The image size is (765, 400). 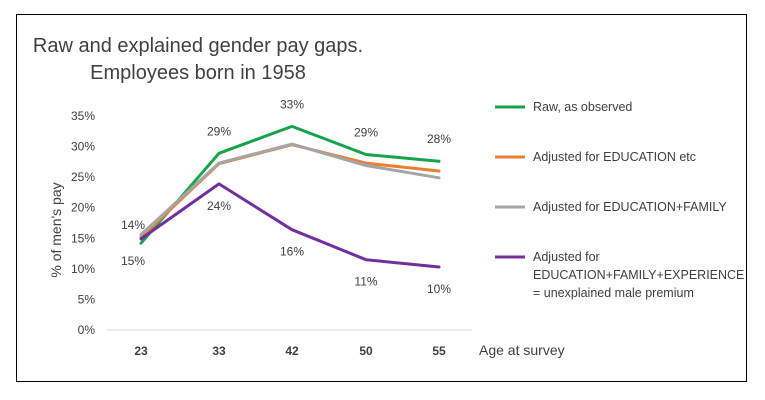 I want to click on x-tick-label: 33, so click(x=219, y=351).